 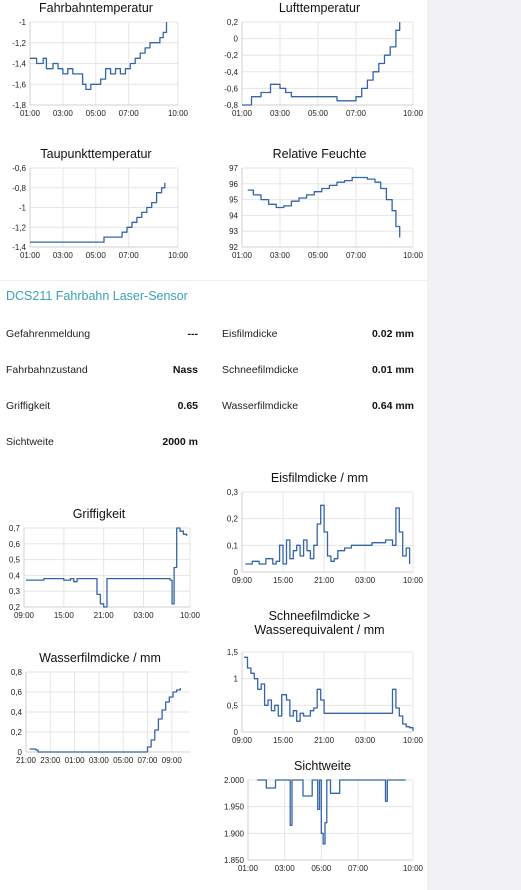 I want to click on y-tick-label: 2.000, so click(x=234, y=780).